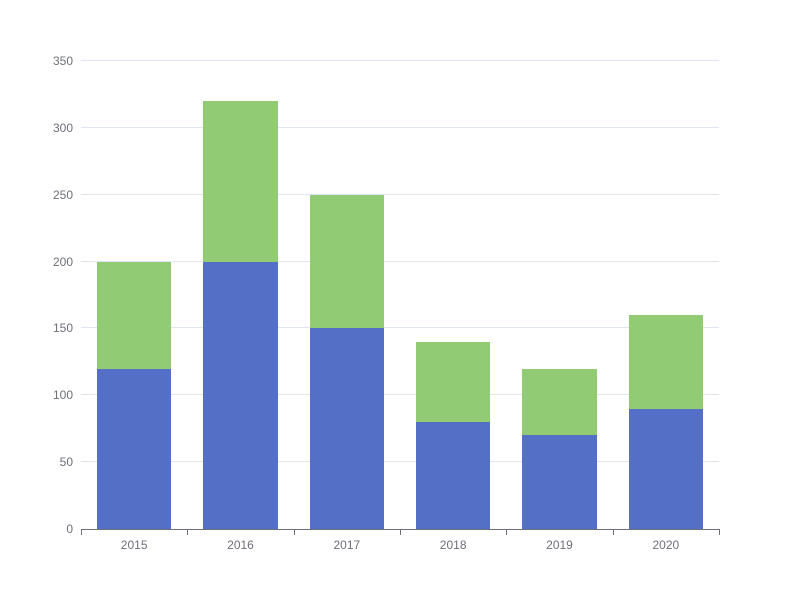 This screenshot has width=800, height=600. I want to click on bar-2017, so click(347, 295).